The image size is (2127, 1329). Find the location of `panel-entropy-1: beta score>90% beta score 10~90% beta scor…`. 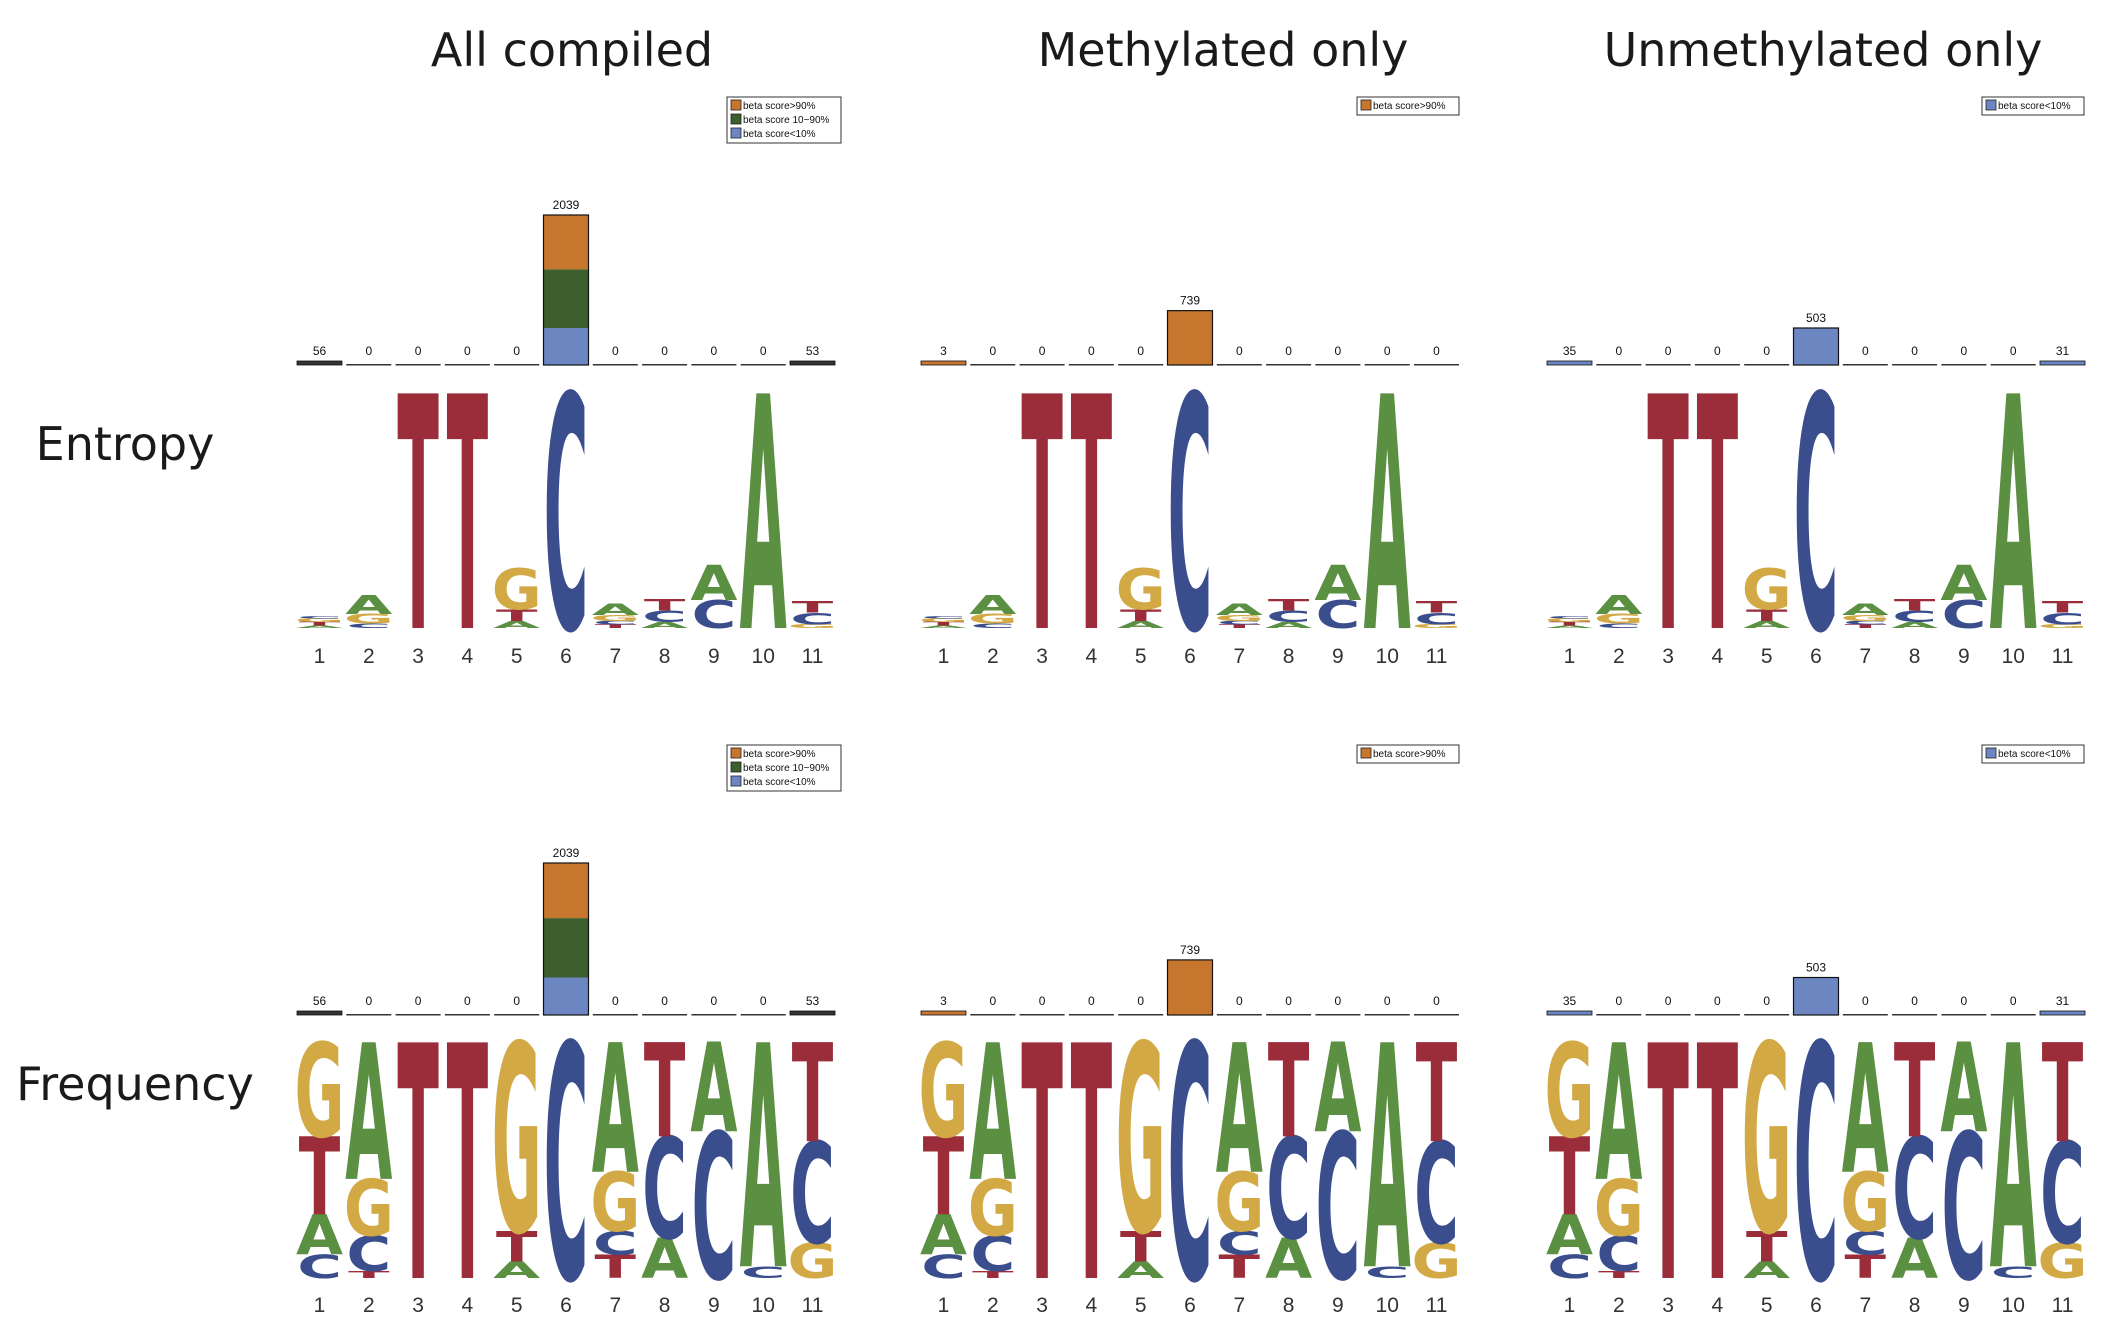

panel-entropy-1: beta score>90% beta score 10~90% beta scor… is located at coordinates (568, 400).